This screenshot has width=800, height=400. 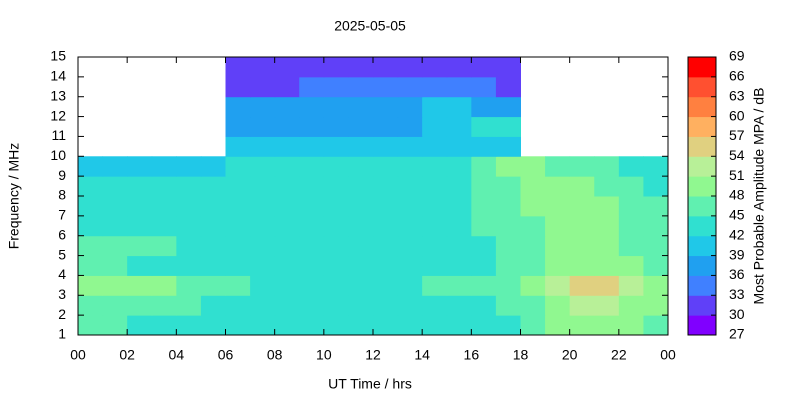 I want to click on x-axis-label: UT Time / hrs, so click(x=370, y=384).